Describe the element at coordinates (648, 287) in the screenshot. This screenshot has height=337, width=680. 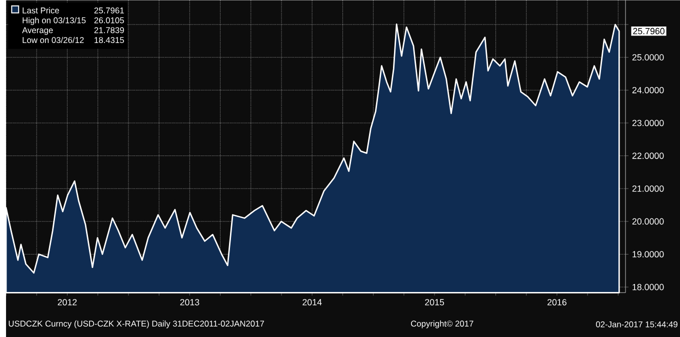
I see `y-tick-label: 18.0000` at that location.